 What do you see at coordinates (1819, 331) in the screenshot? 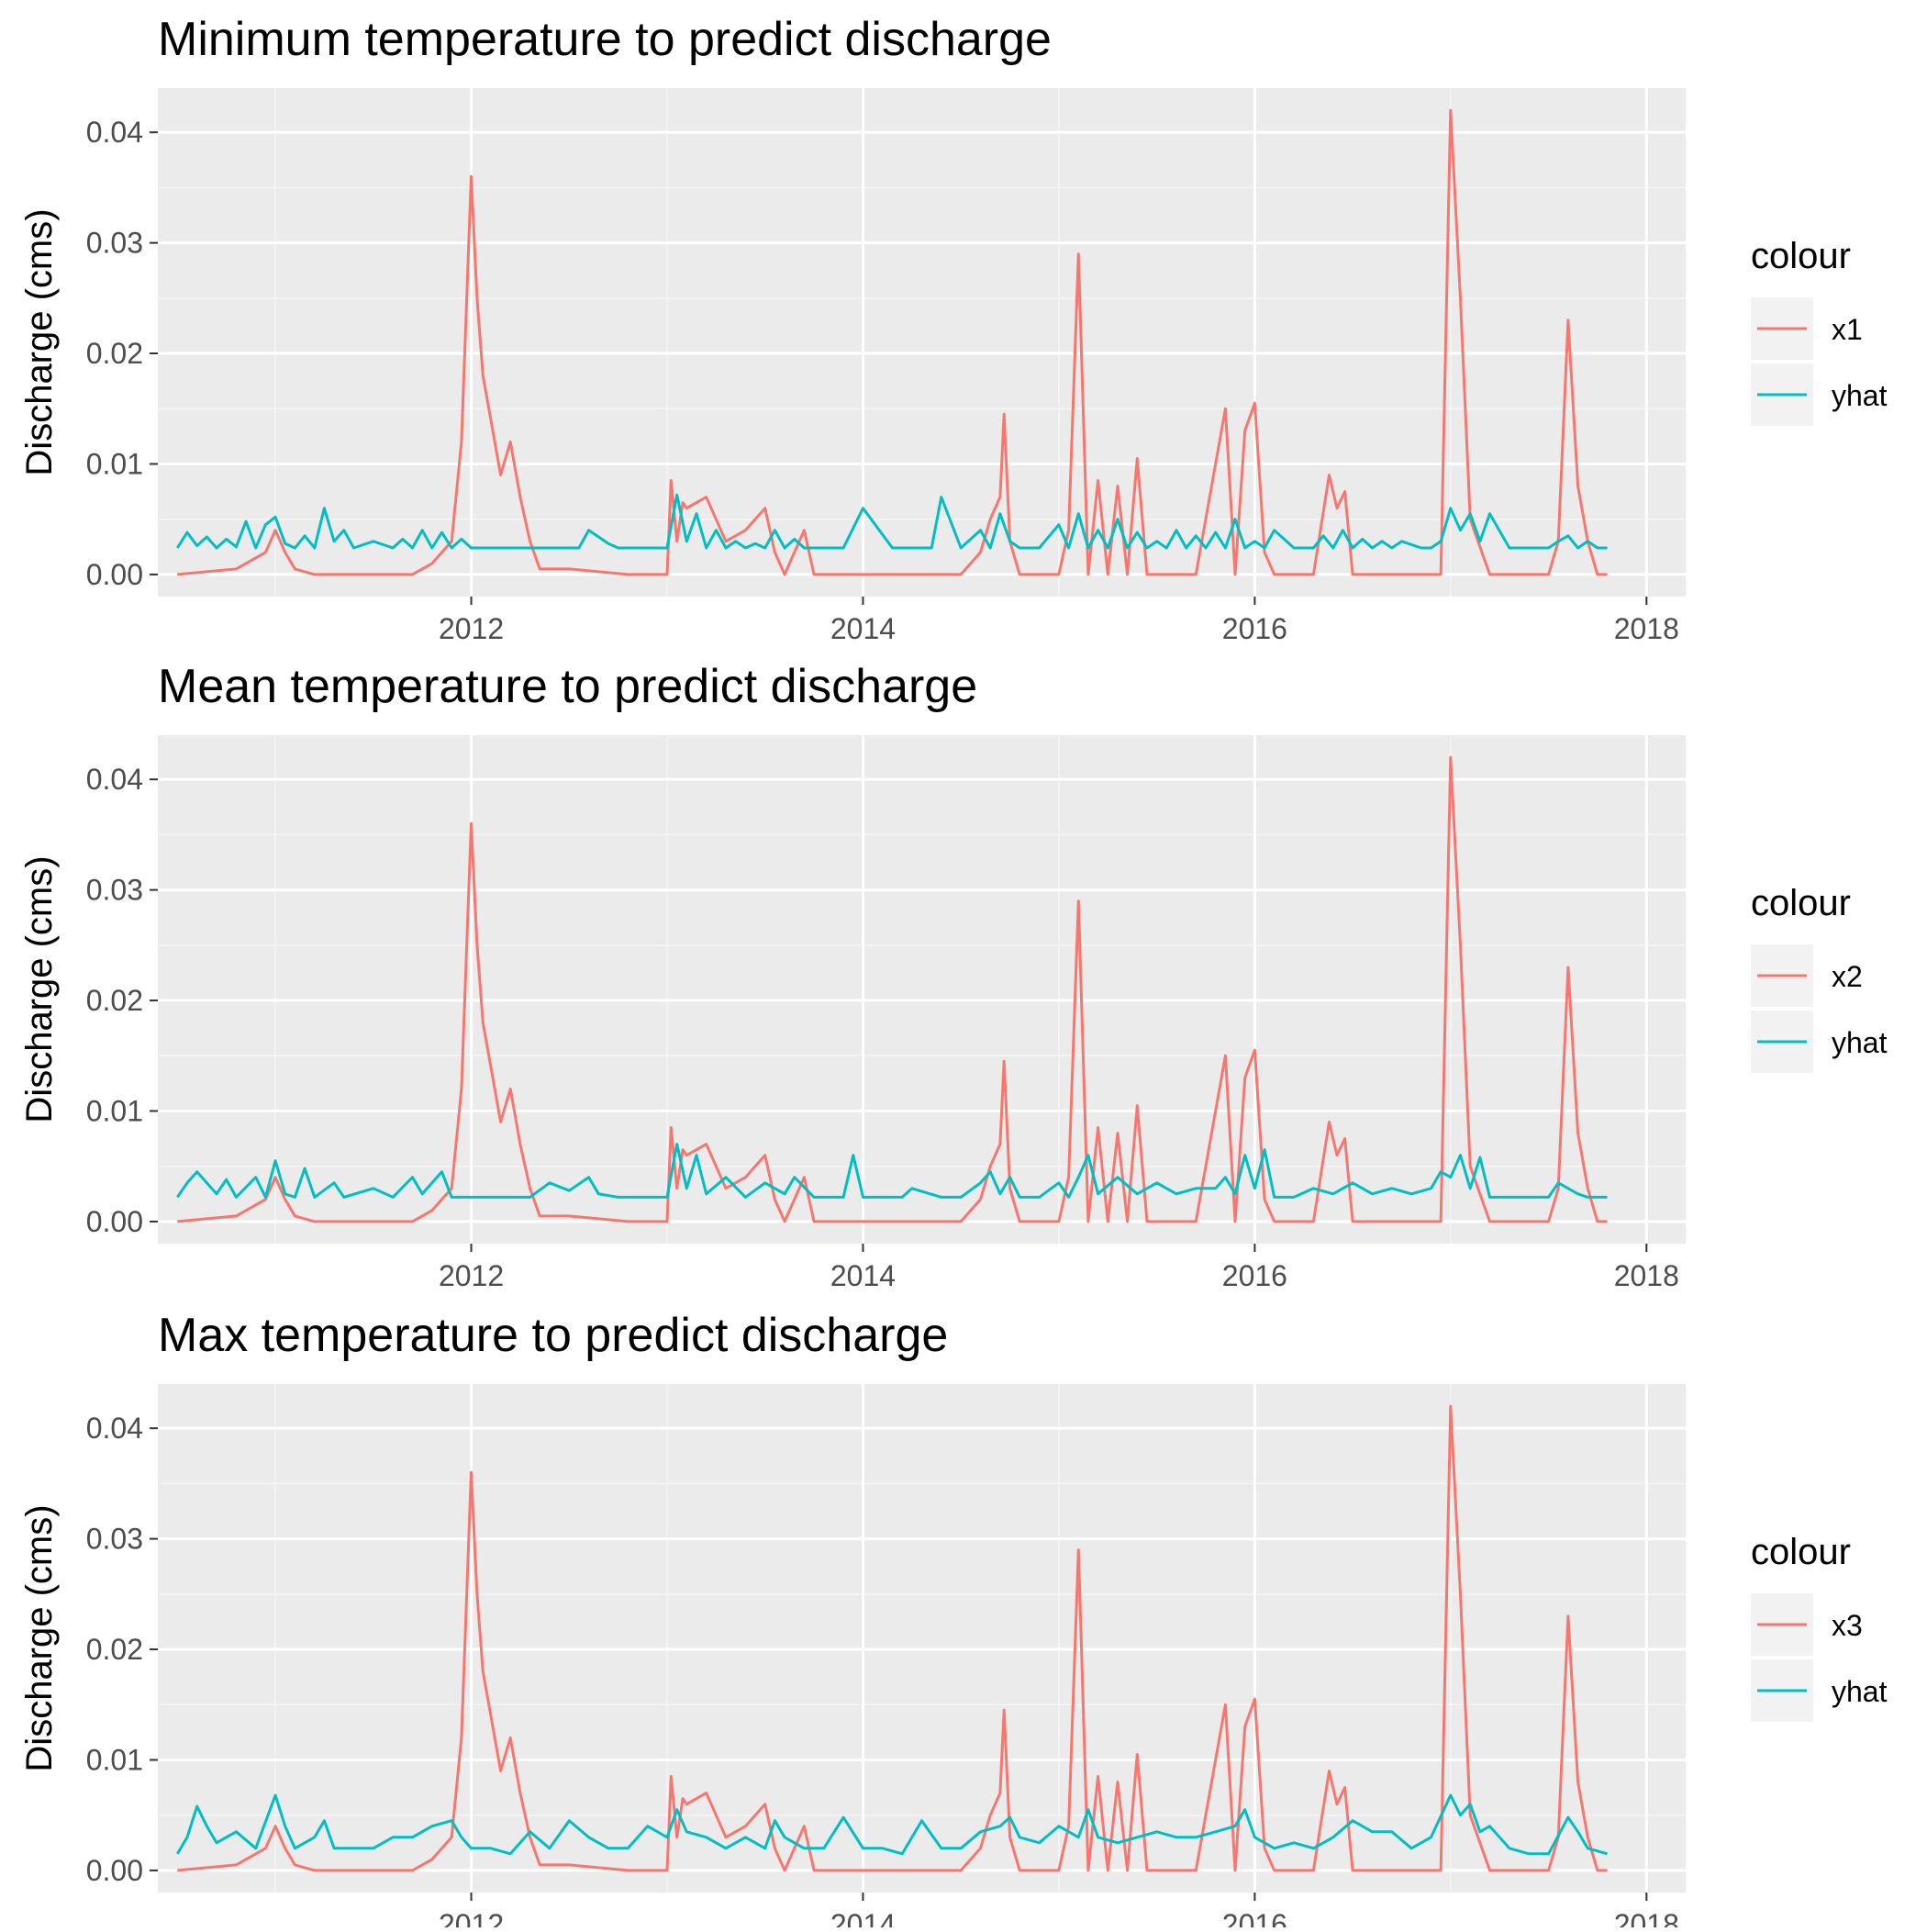
I see `legend: colour x1 yhat` at bounding box center [1819, 331].